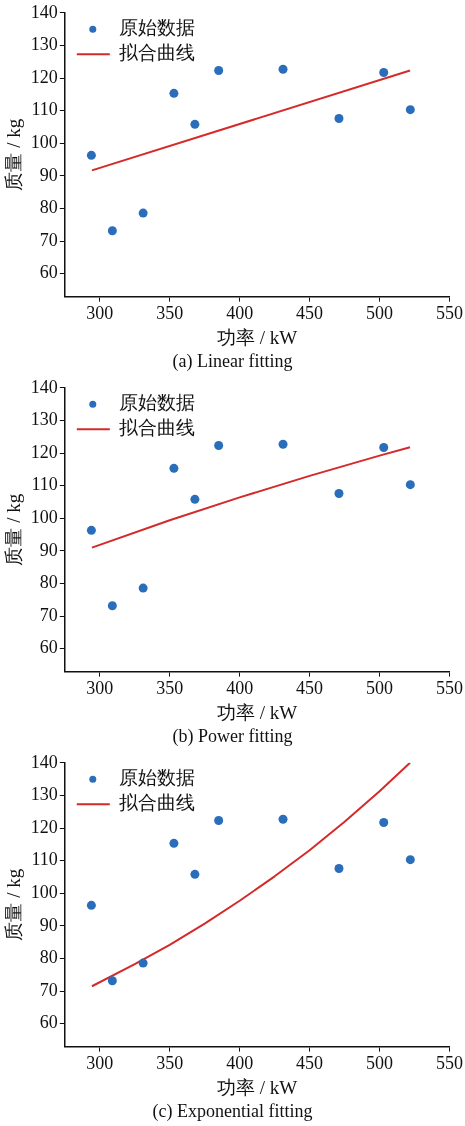  Describe the element at coordinates (232, 736) in the screenshot. I see `text: (b) Power fitting` at that location.